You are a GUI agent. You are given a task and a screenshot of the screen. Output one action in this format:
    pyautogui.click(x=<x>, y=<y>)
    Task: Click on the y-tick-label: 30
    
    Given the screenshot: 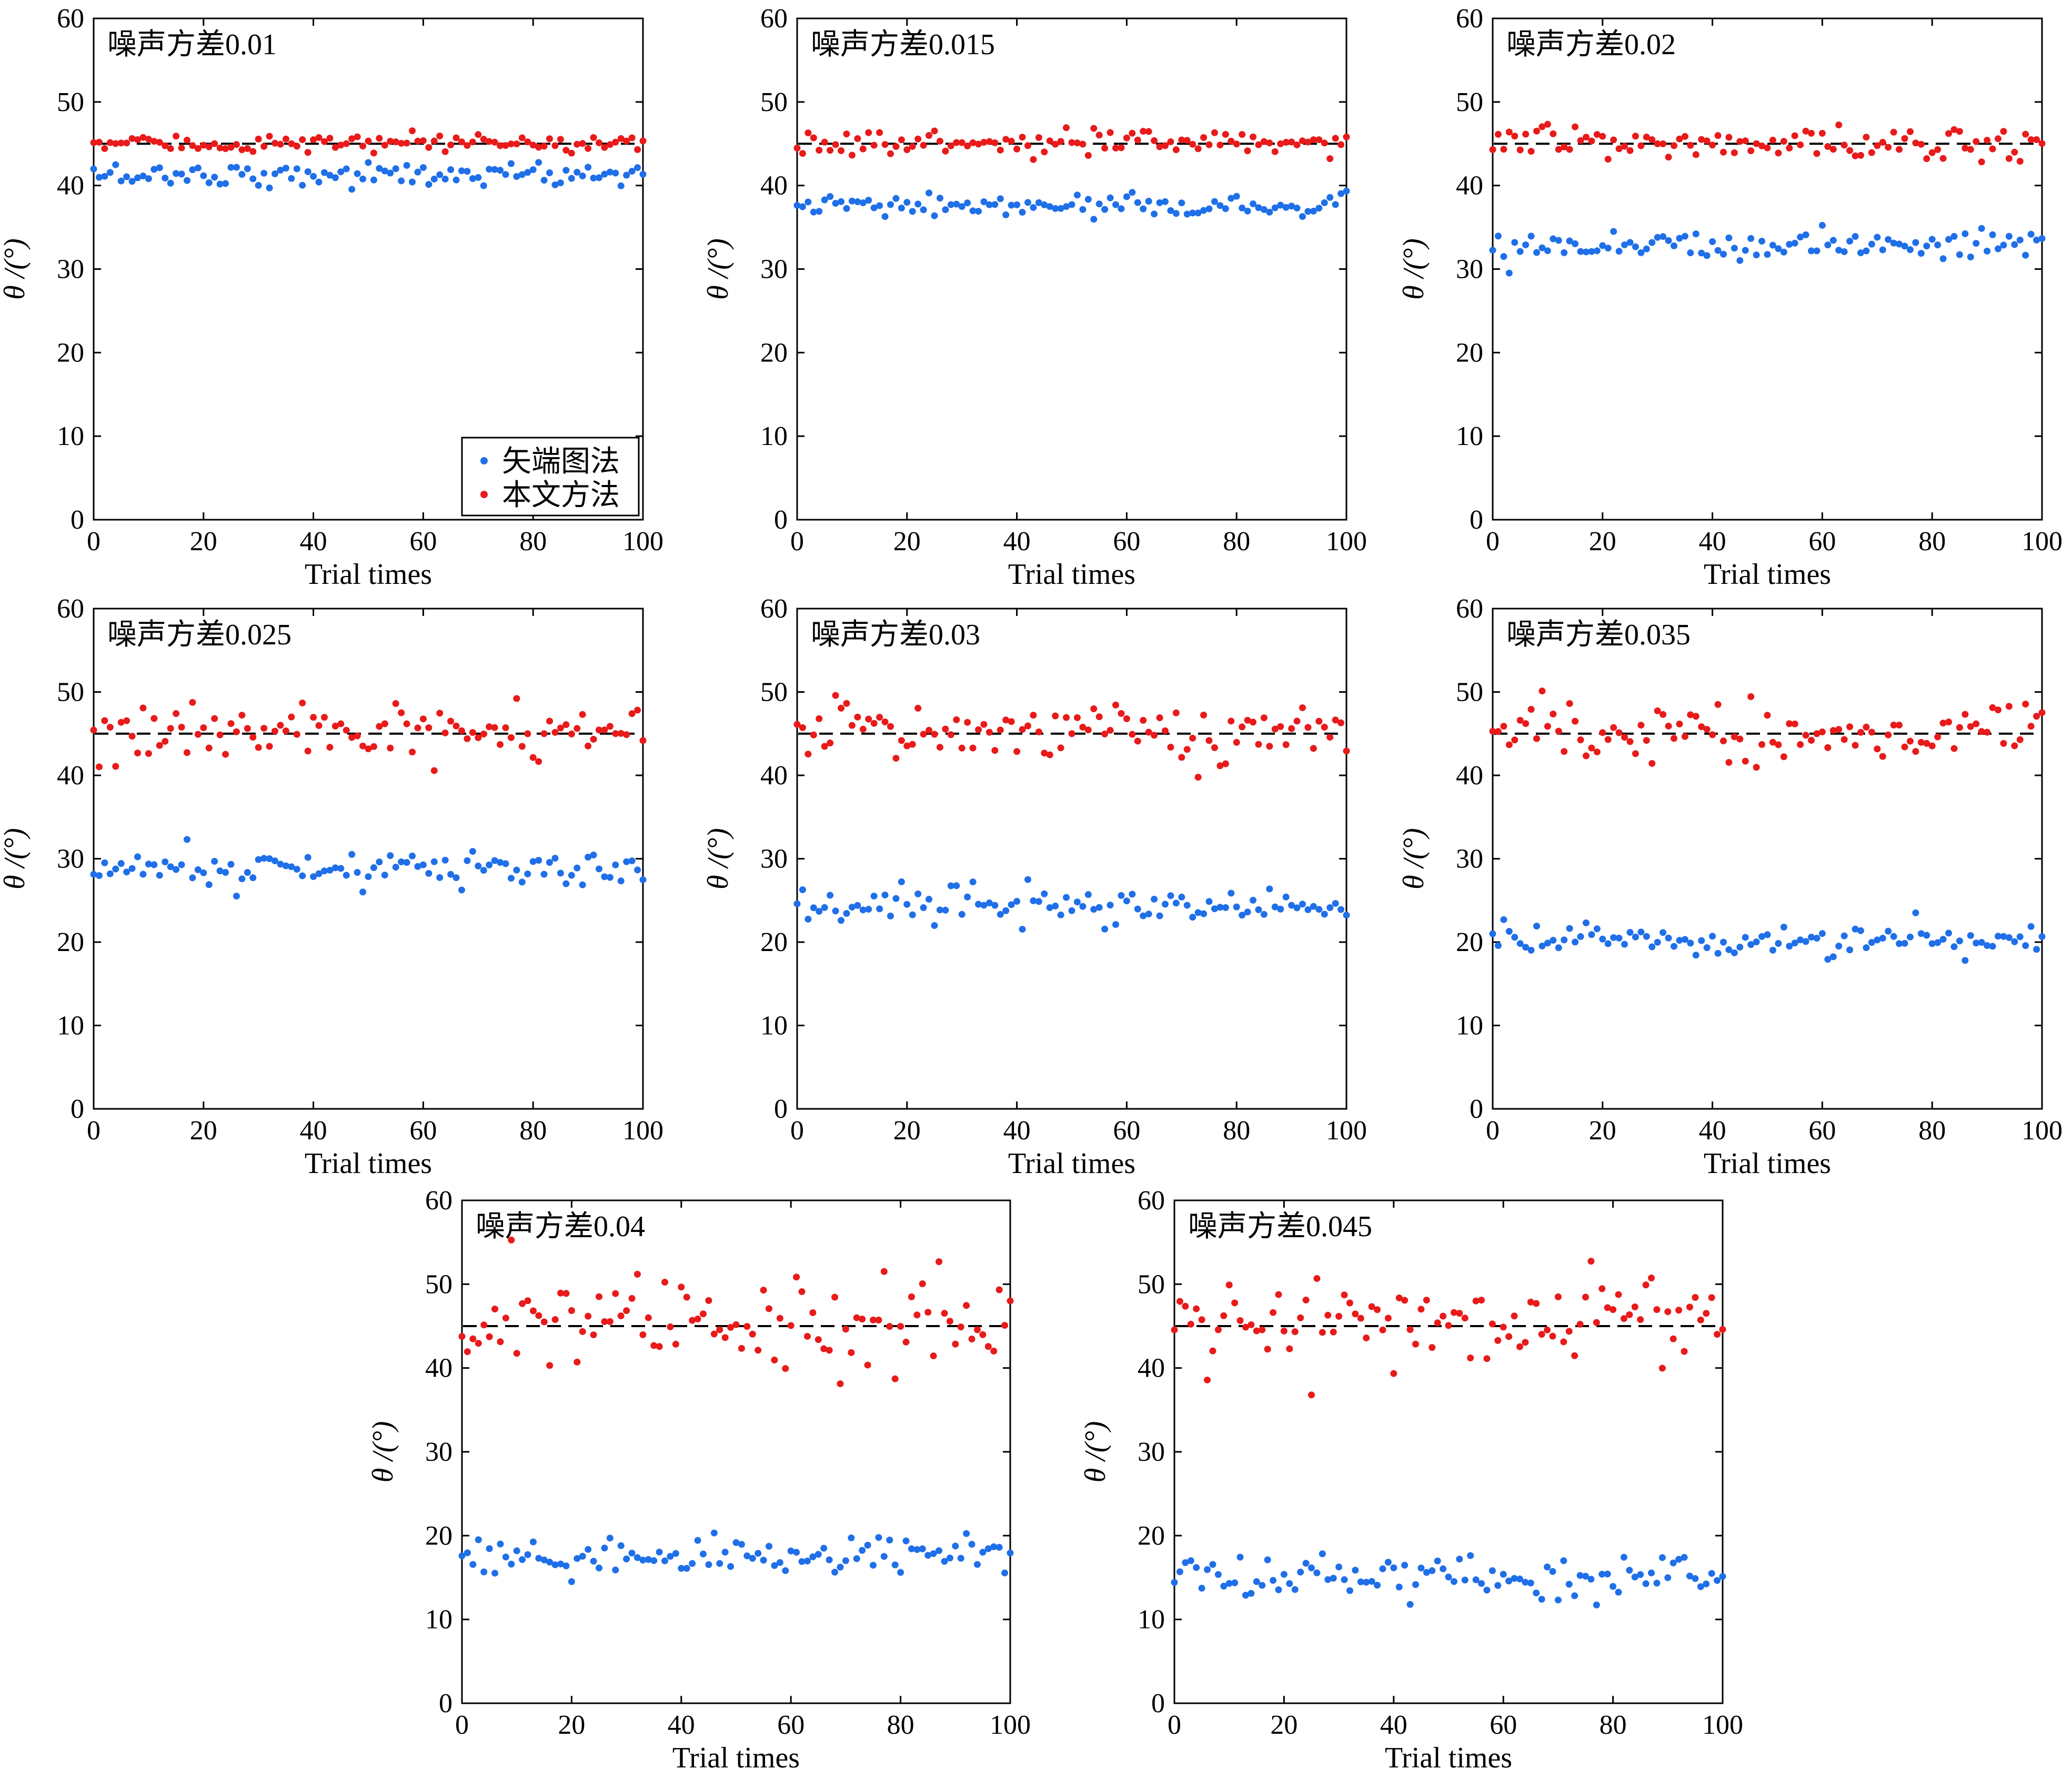 What is the action you would take?
    pyautogui.click(x=774, y=859)
    